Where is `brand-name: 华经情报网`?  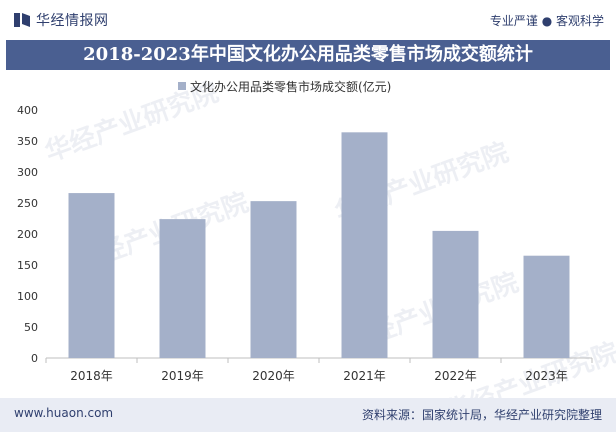
brand-name: 华经情报网 is located at coordinates (72, 21).